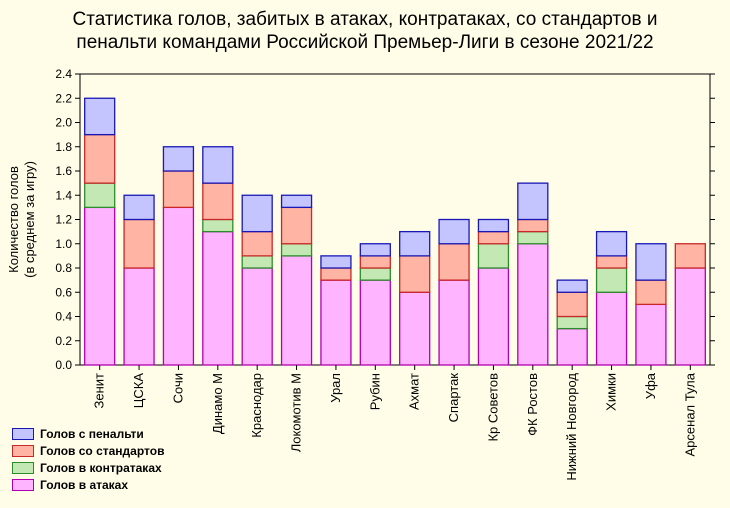 The image size is (730, 508). I want to click on x-tick-label: Урал, so click(335, 388).